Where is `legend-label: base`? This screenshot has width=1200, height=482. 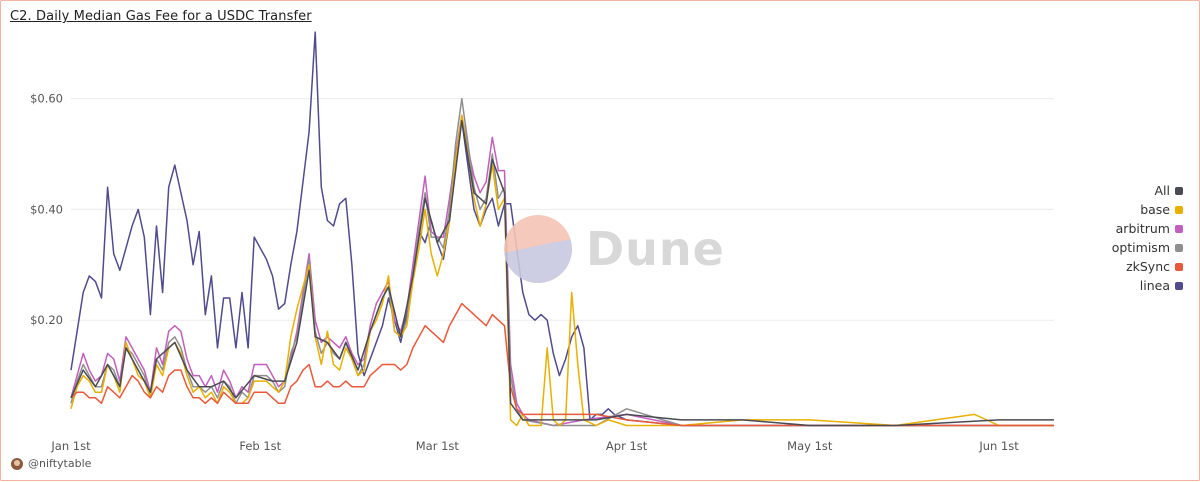 legend-label: base is located at coordinates (1155, 209).